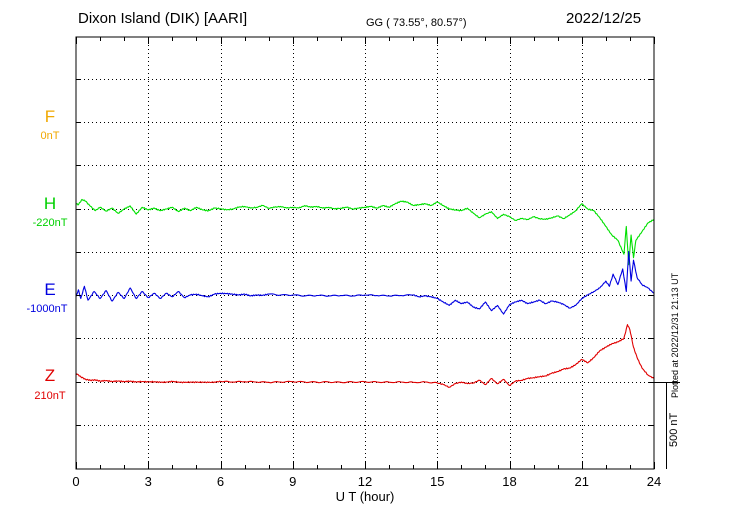  What do you see at coordinates (50, 375) in the screenshot?
I see `channel-z-name: Z` at bounding box center [50, 375].